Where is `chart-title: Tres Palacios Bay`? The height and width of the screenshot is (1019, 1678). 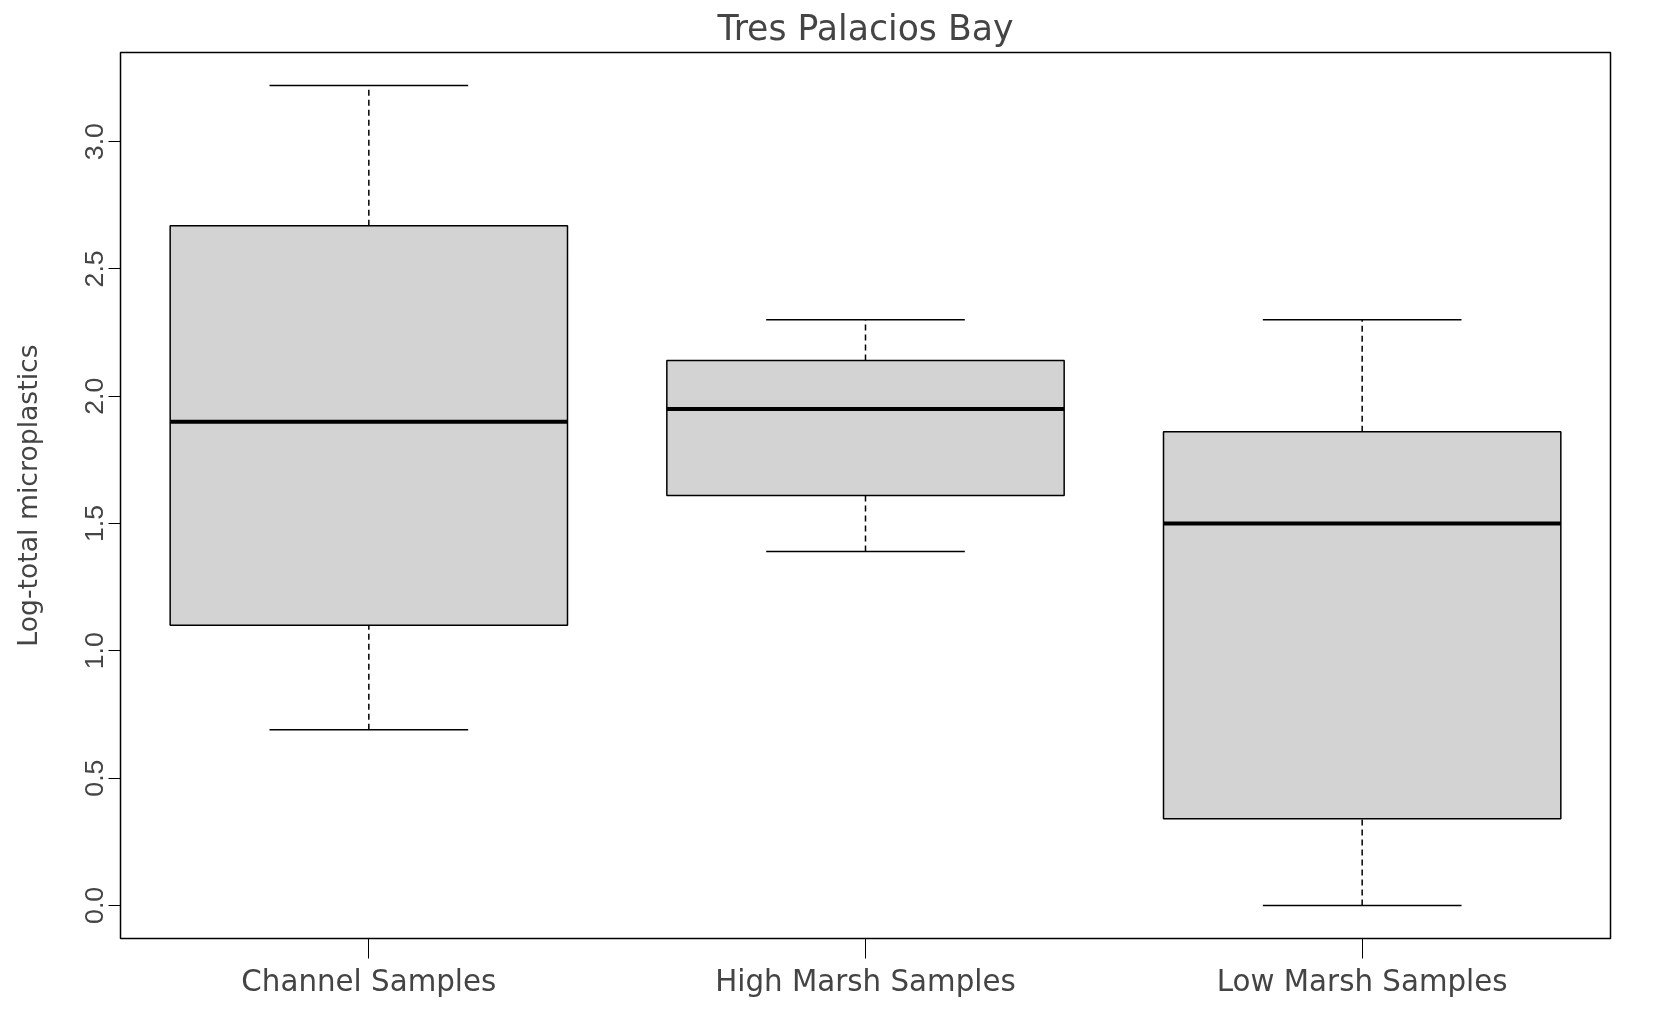 chart-title: Tres Palacios Bay is located at coordinates (865, 27).